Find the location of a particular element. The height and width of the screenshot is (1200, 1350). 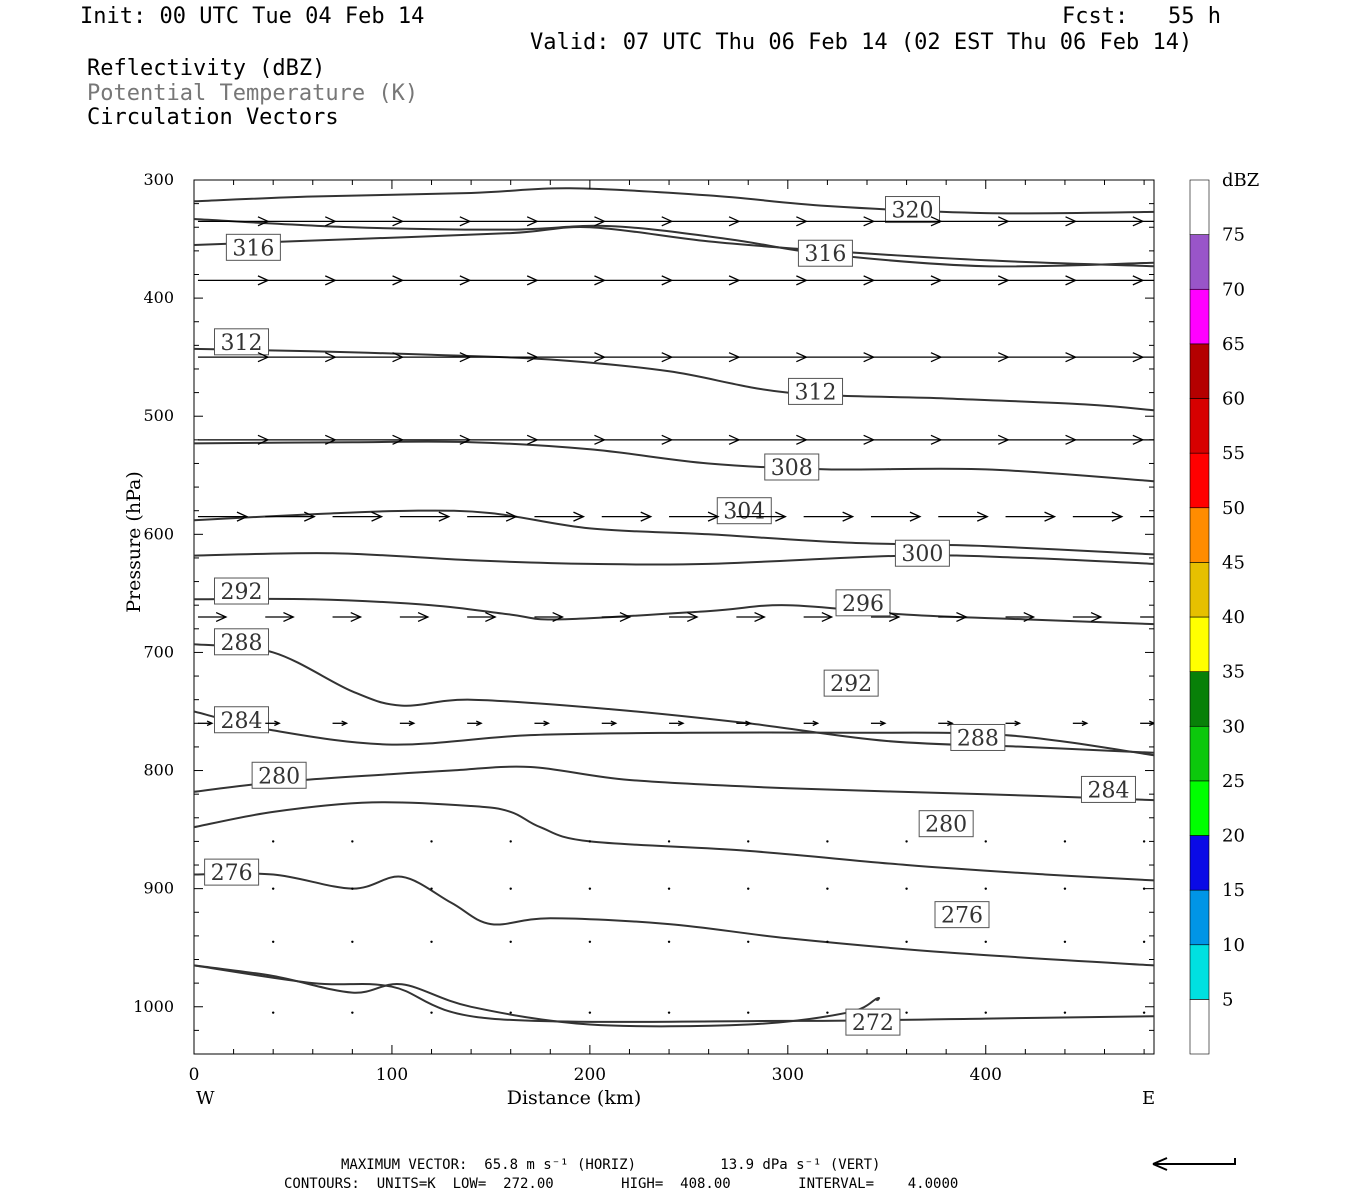

colorbar-tick-label: 65 is located at coordinates (1233, 344).